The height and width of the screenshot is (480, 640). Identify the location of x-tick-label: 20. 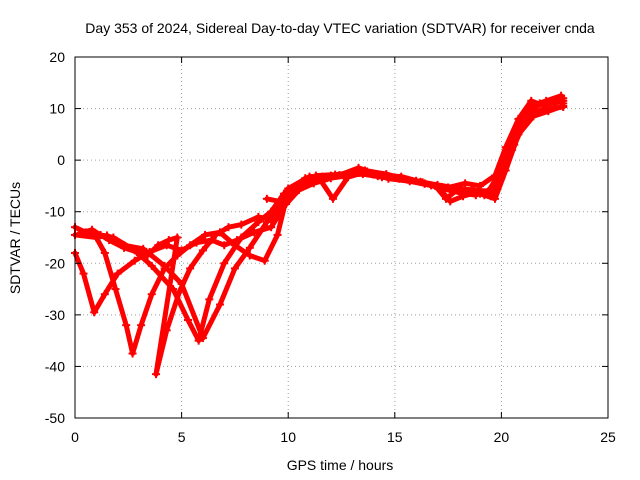
(502, 437).